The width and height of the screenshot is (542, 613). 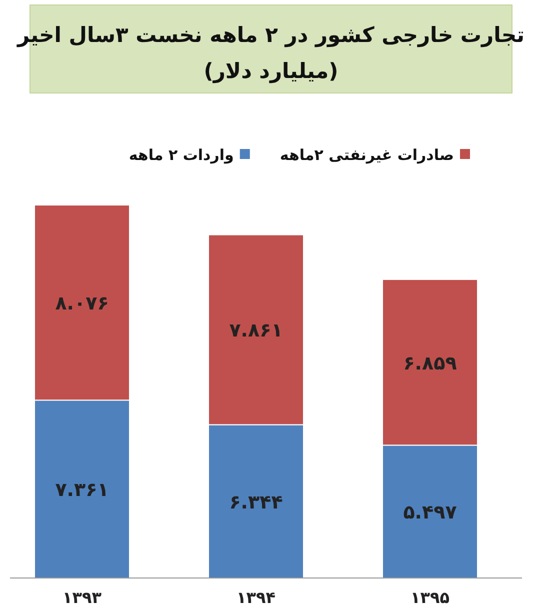 What do you see at coordinates (256, 597) in the screenshot?
I see `x-tick-label: ۱۳۹۴` at bounding box center [256, 597].